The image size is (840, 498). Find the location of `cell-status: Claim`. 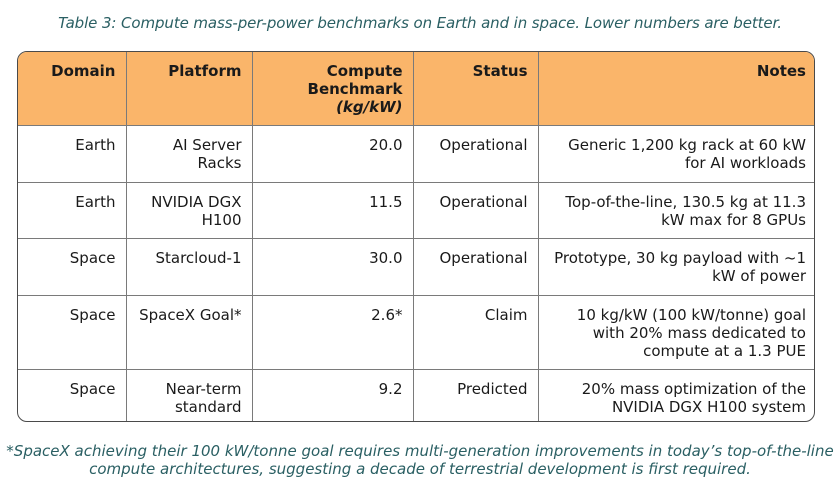

cell-status: Claim is located at coordinates (476, 332).